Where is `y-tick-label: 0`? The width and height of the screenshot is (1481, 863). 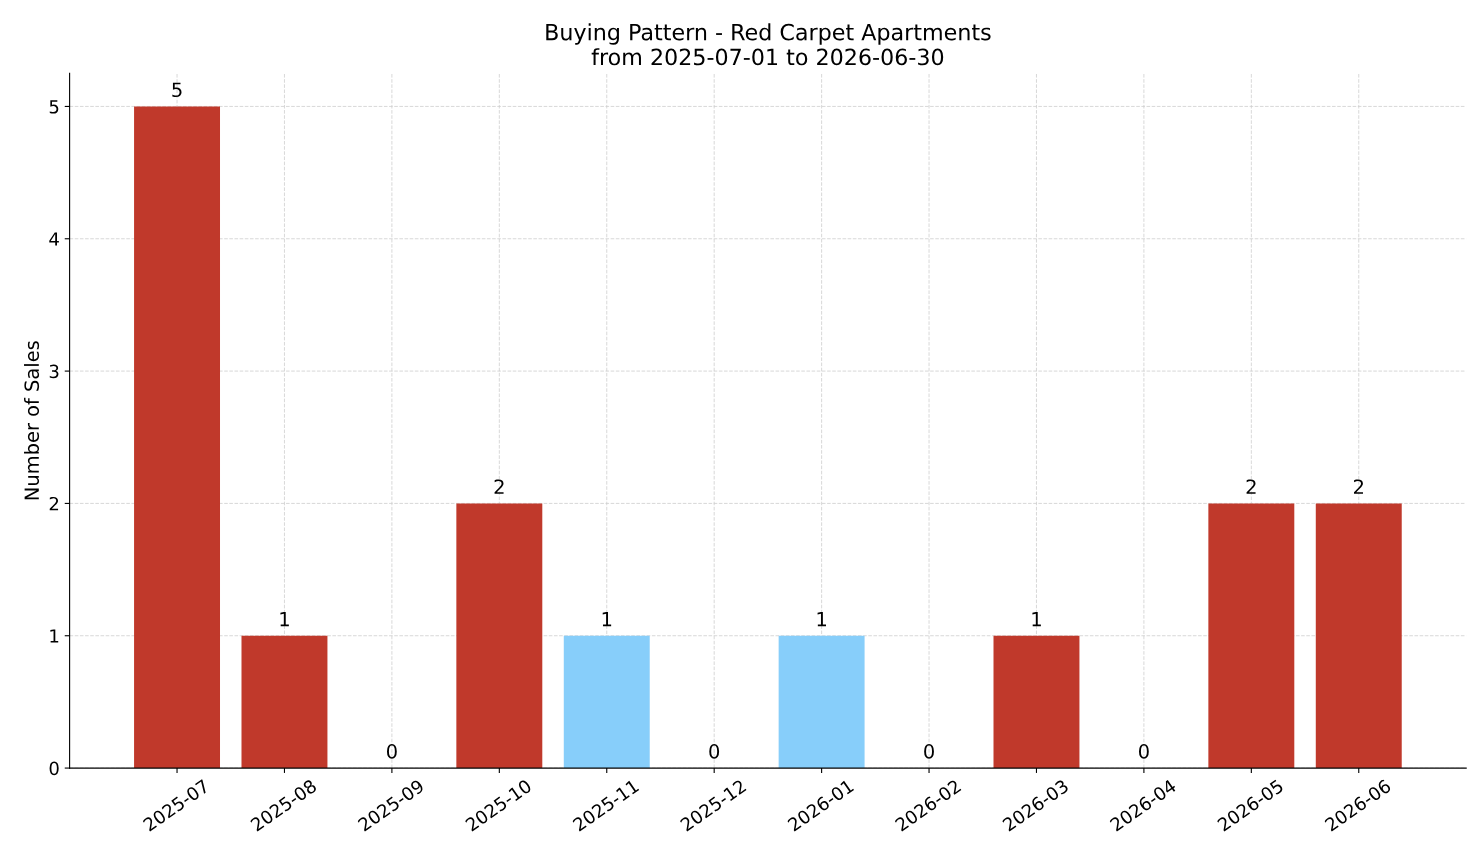 y-tick-label: 0 is located at coordinates (54, 768).